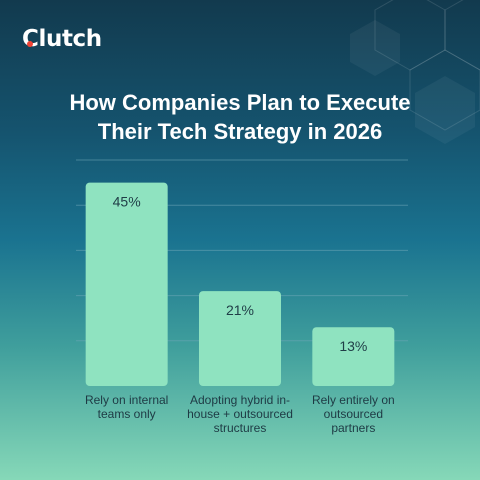 Image resolution: width=480 pixels, height=480 pixels. I want to click on clutch-logo: Clutch, so click(62, 39).